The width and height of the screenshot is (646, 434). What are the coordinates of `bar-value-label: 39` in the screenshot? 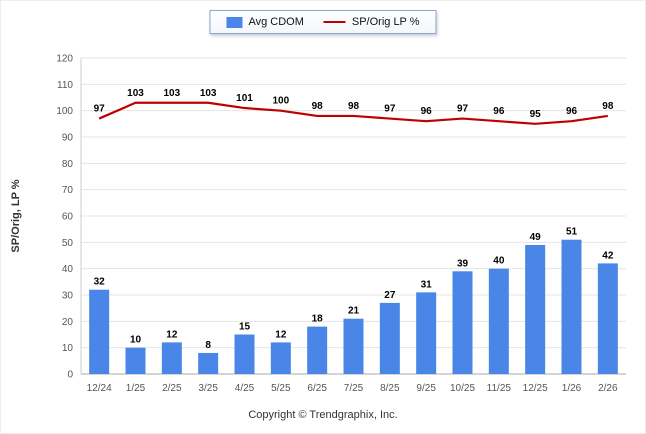 It's located at (463, 263).